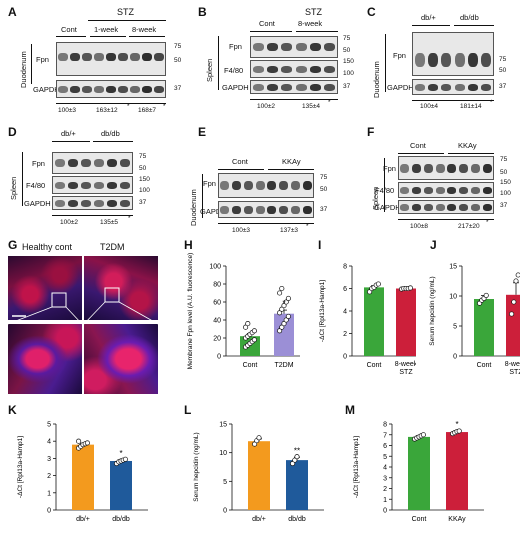  I want to click on panel-label-c: C, so click(371, 12).